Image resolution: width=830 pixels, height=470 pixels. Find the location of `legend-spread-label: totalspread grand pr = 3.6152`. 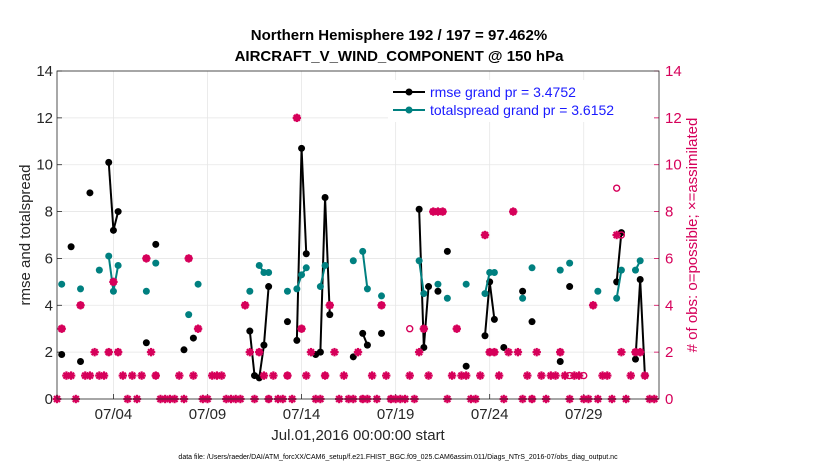

legend-spread-label: totalspread grand pr = 3.6152 is located at coordinates (522, 110).